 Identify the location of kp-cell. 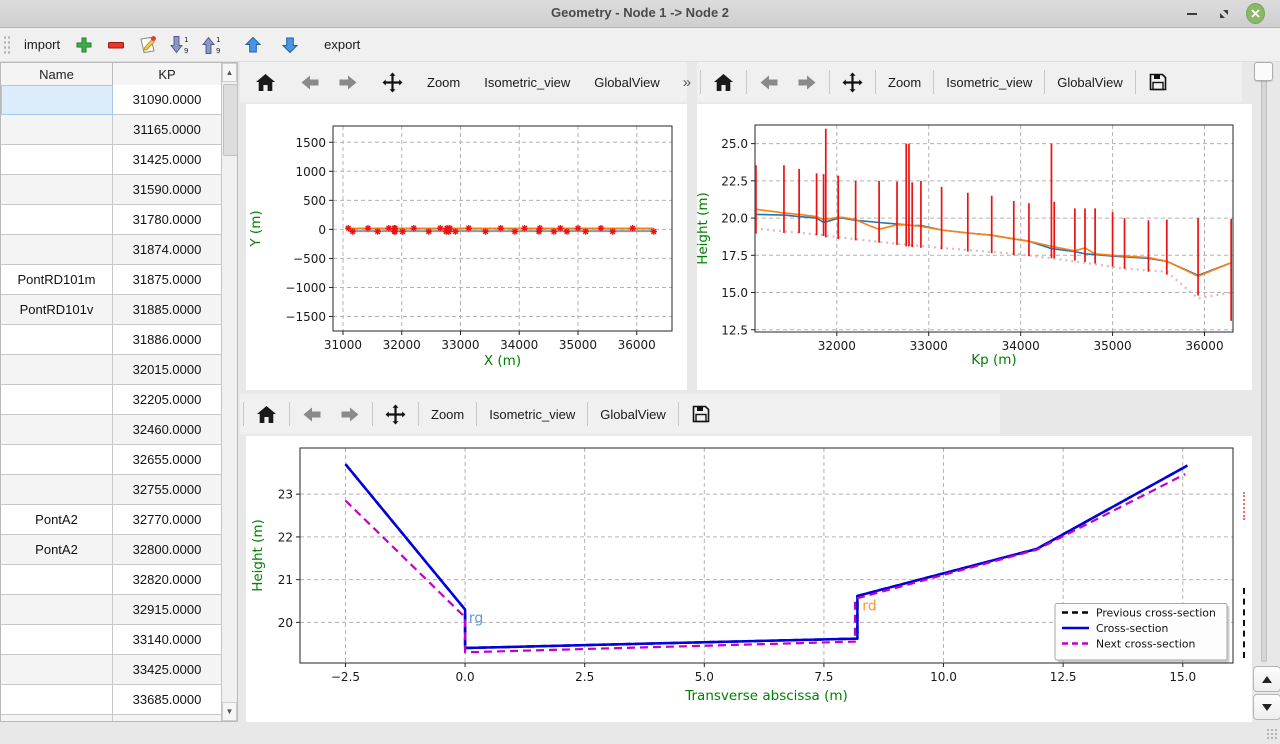
(167, 718).